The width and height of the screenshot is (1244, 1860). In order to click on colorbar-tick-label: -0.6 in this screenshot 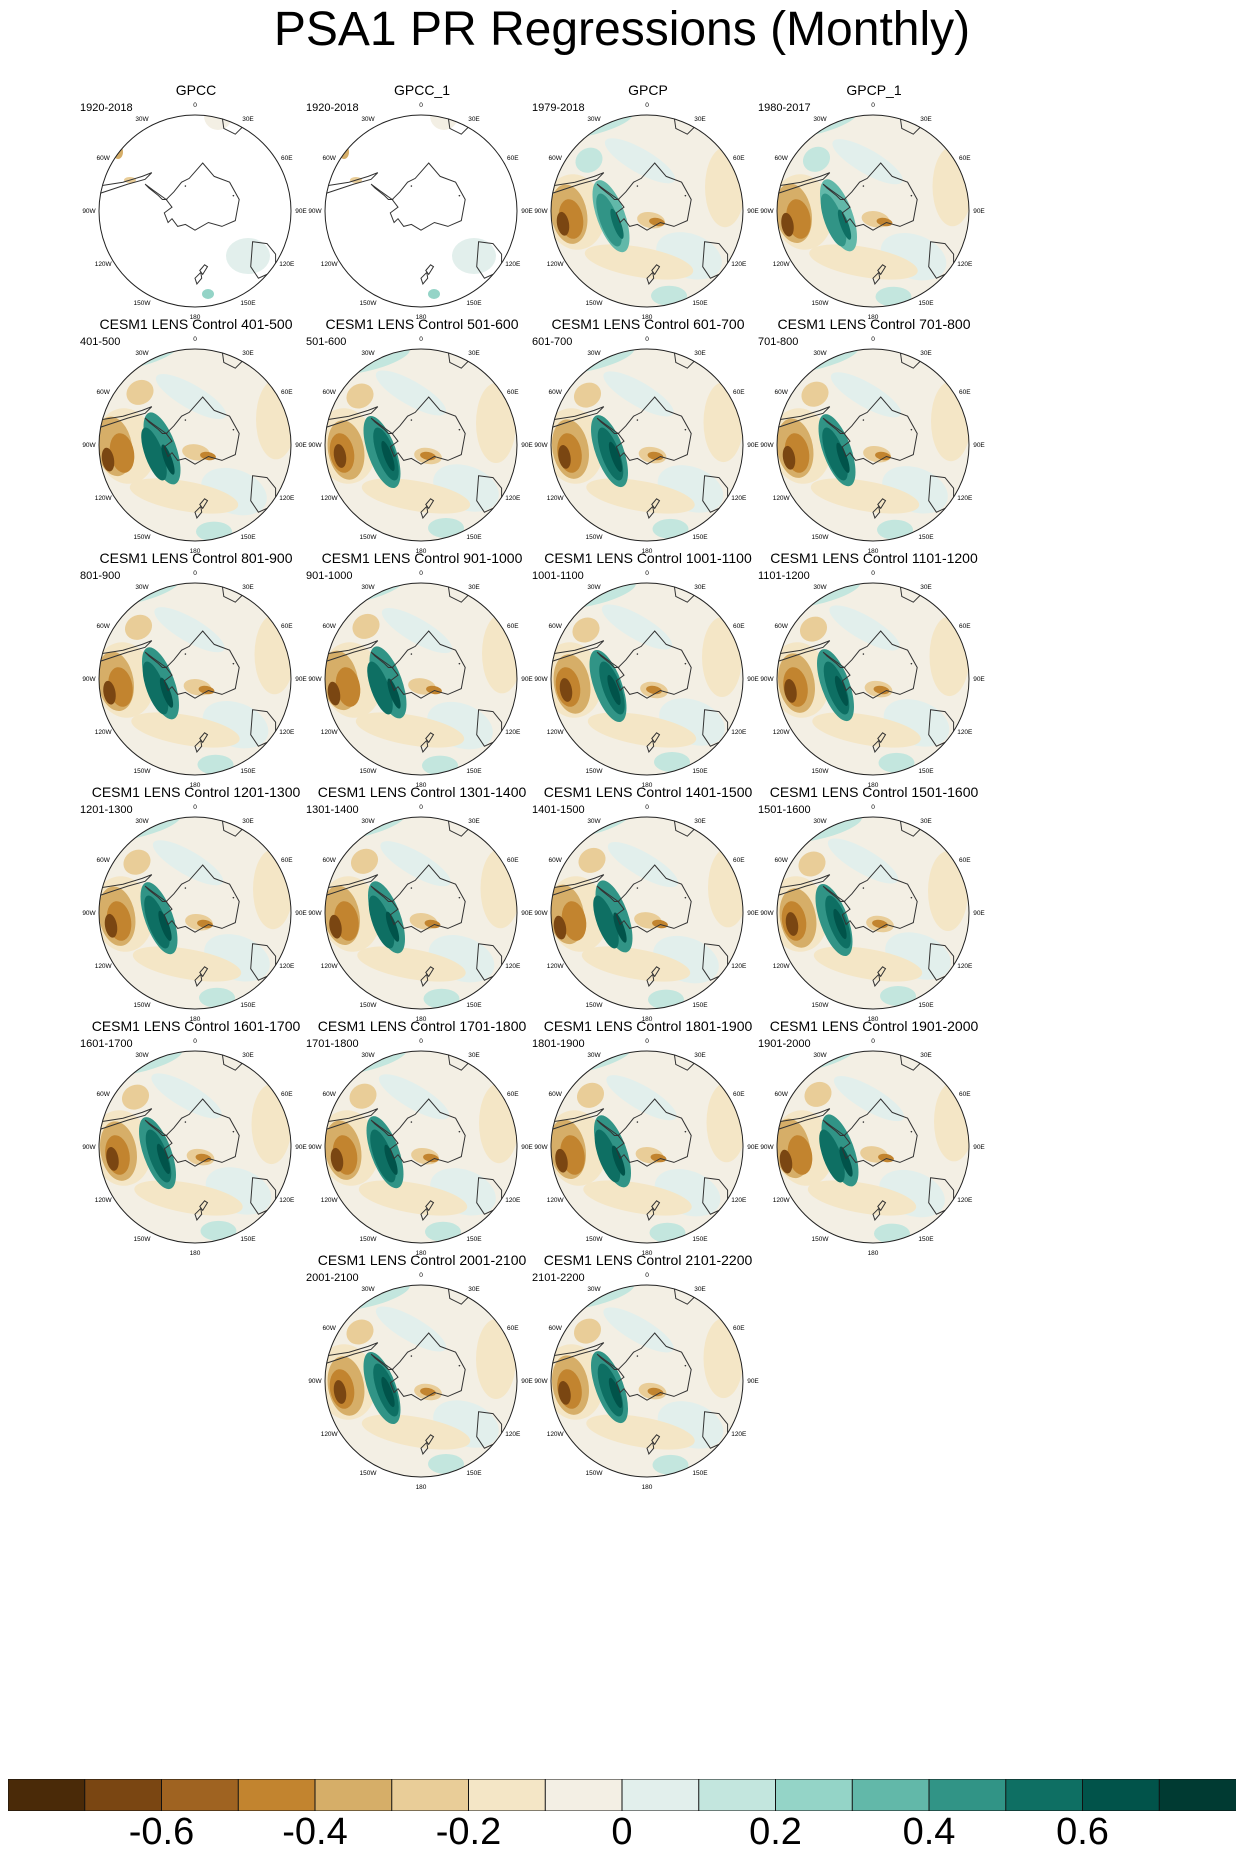, I will do `click(161, 1832)`.